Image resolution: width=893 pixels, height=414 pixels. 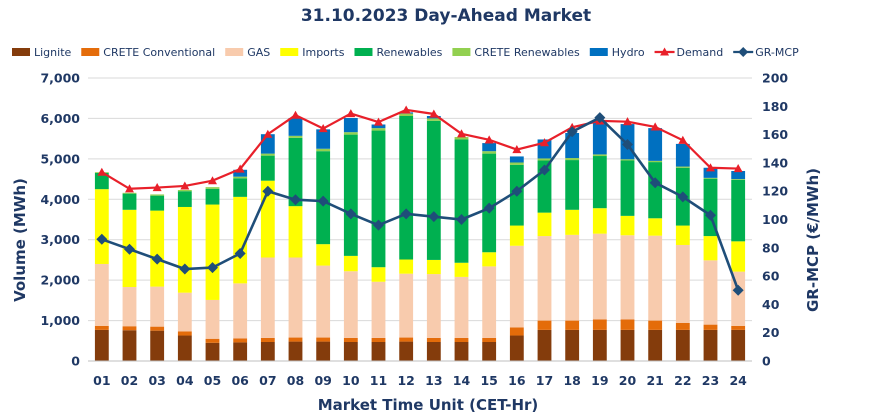 What do you see at coordinates (90, 52) in the screenshot?
I see `legend-swatch-crete-conventional` at bounding box center [90, 52].